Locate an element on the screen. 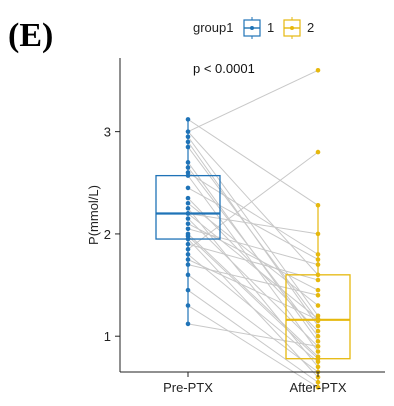  legend: group1 1 2 is located at coordinates (253, 28).